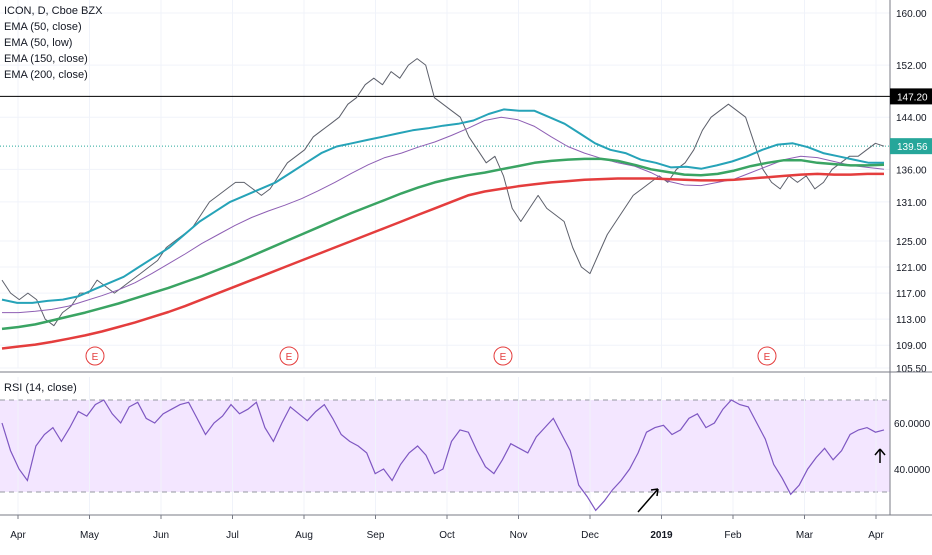 The width and height of the screenshot is (932, 555). I want to click on price-tick-label: 121.00, so click(911, 268).